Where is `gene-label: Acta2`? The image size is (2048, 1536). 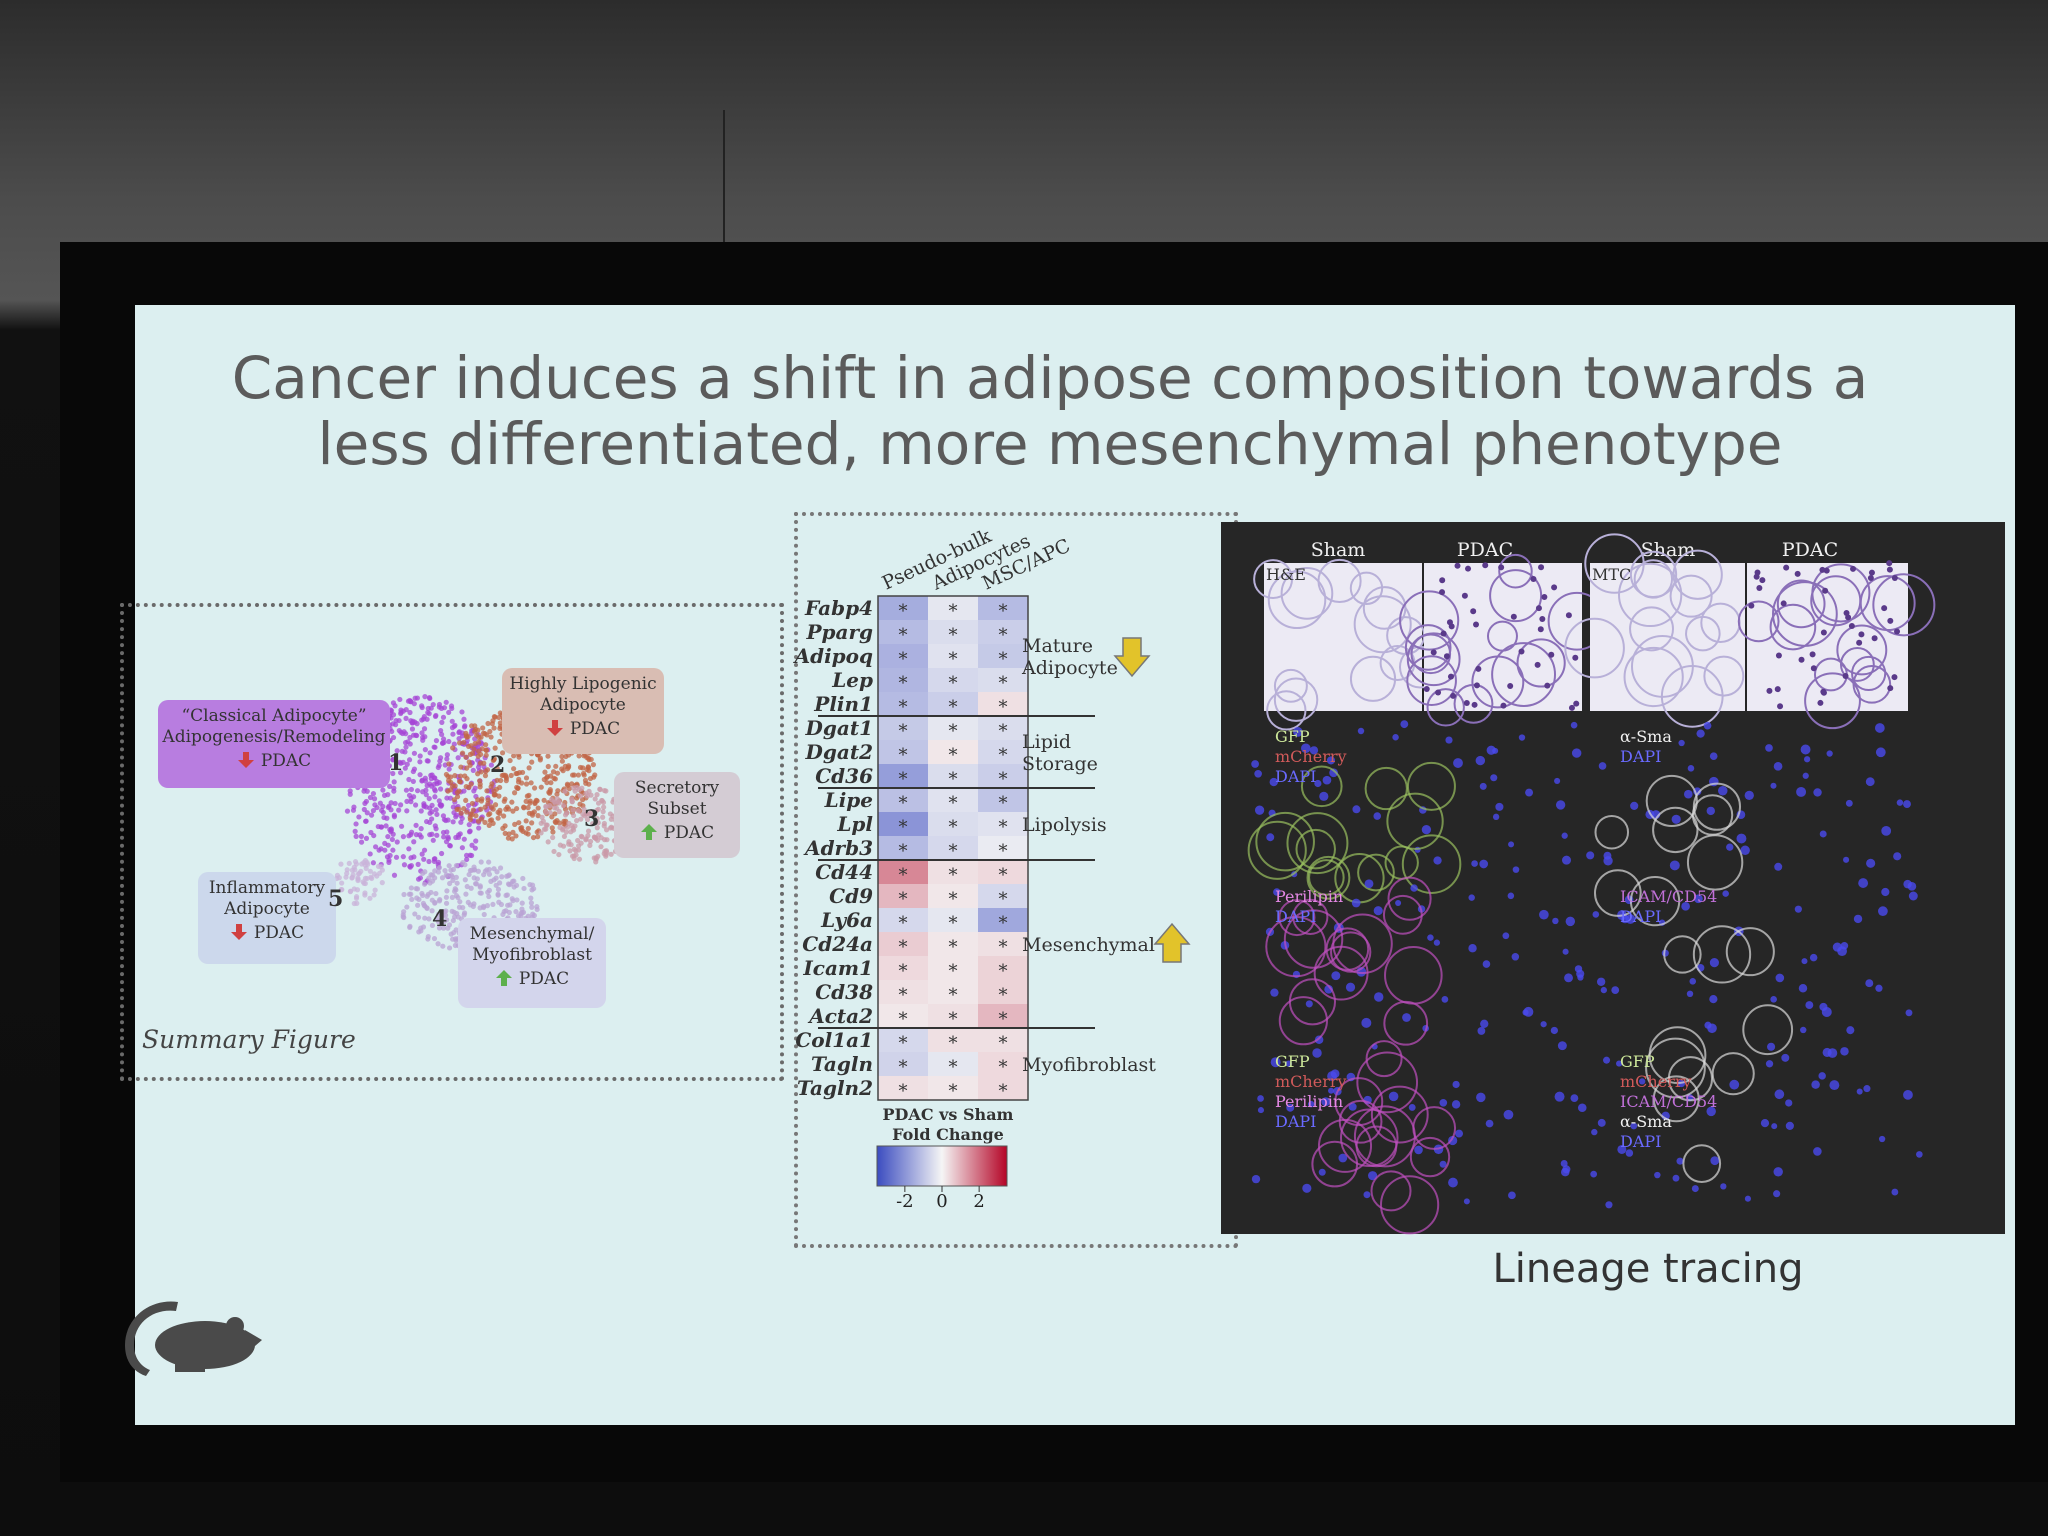
gene-label: Acta2 is located at coordinates (840, 1016).